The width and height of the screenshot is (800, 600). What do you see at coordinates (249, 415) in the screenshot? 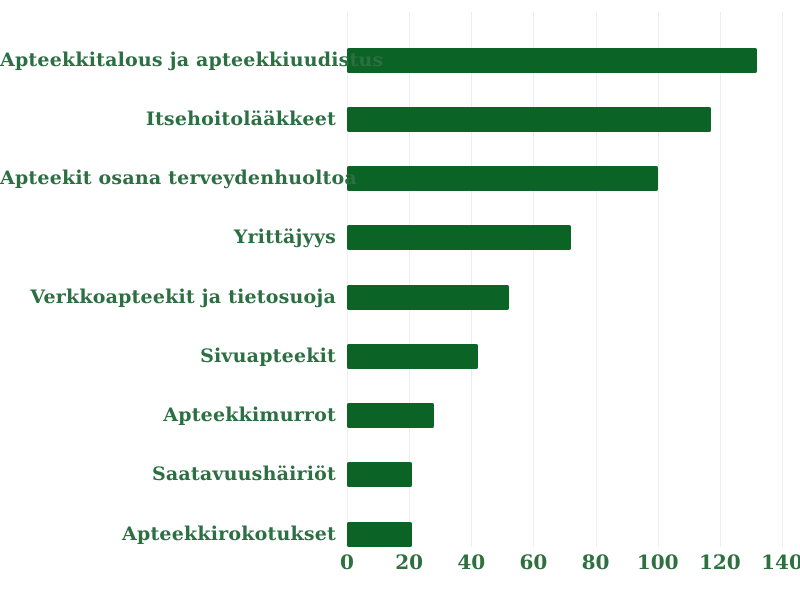
I see `category-label: Apteekkimurrot` at bounding box center [249, 415].